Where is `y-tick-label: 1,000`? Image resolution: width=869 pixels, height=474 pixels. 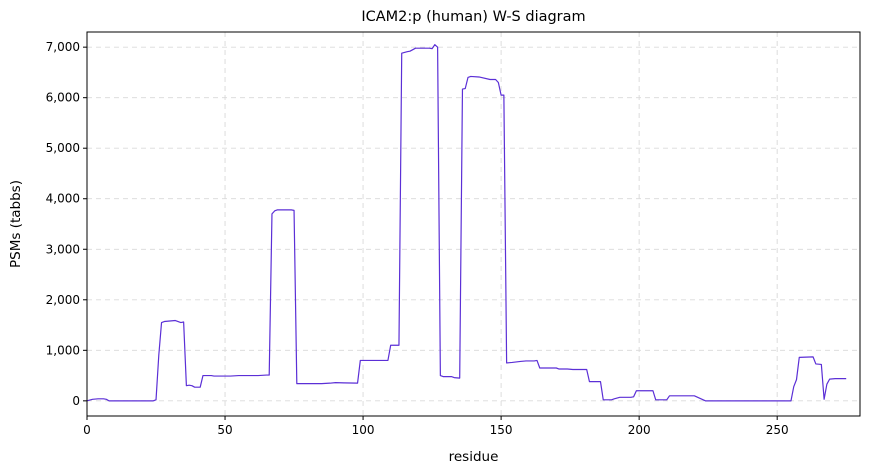
y-tick-label: 1,000 is located at coordinates (63, 350).